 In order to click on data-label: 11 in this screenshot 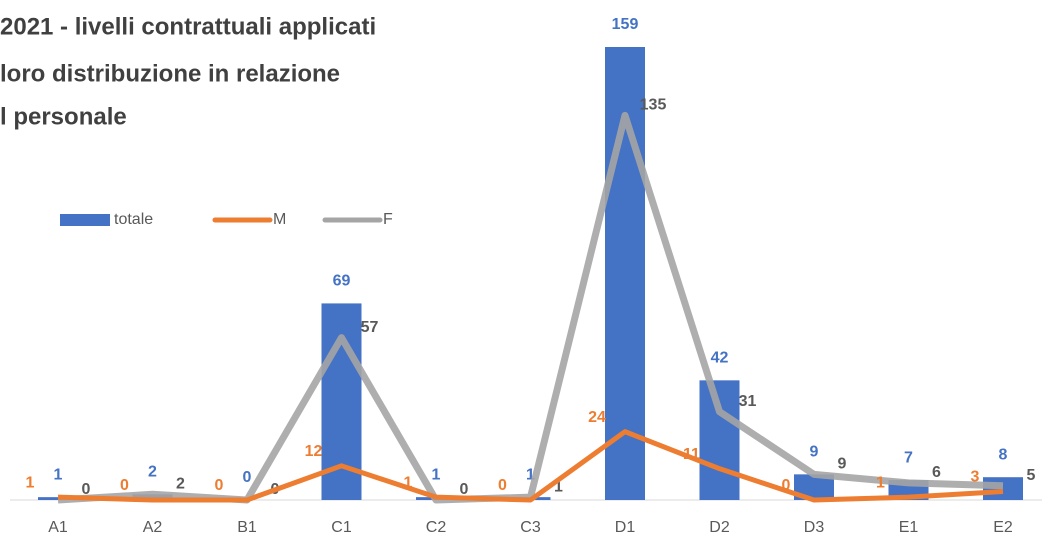, I will do `click(691, 454)`.